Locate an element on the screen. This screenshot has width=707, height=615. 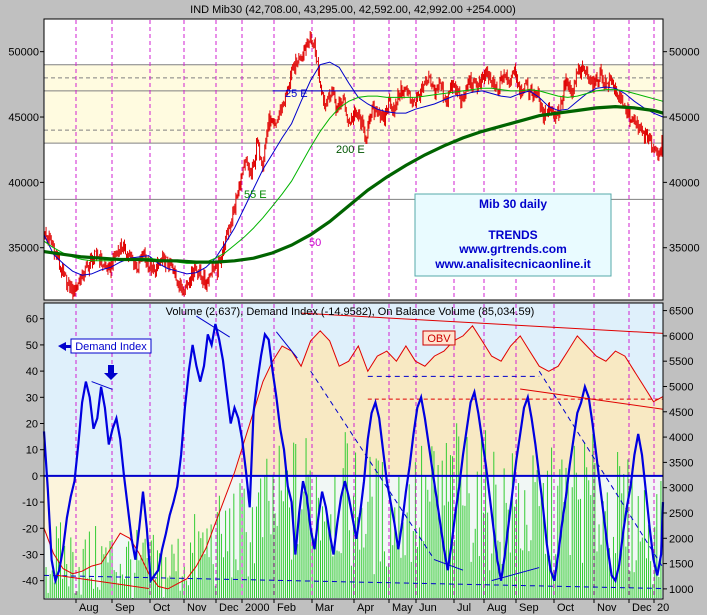
month-tick-label: Jul is located at coordinates (464, 608).